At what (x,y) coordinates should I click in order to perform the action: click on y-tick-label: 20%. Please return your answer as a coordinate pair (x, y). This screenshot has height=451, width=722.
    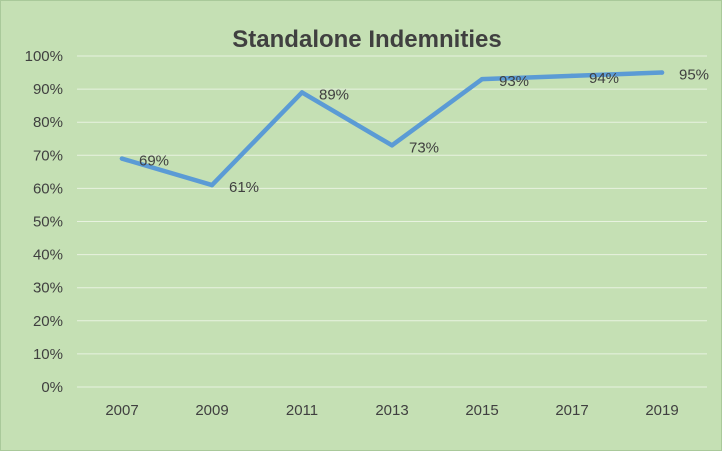
    Looking at the image, I should click on (48, 321).